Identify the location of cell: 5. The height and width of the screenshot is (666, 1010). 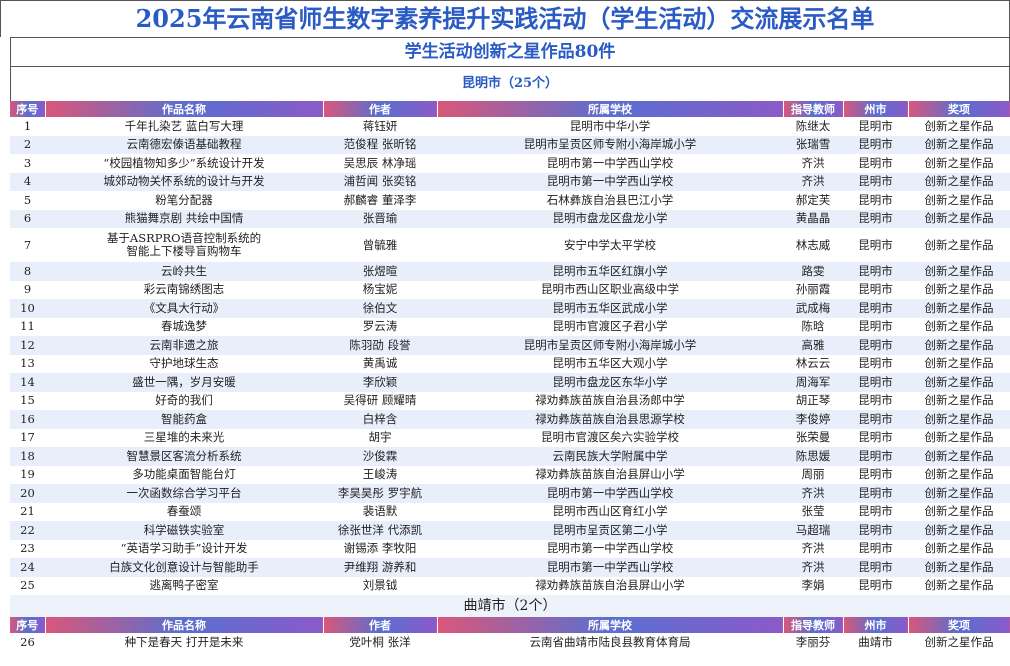
(27, 199).